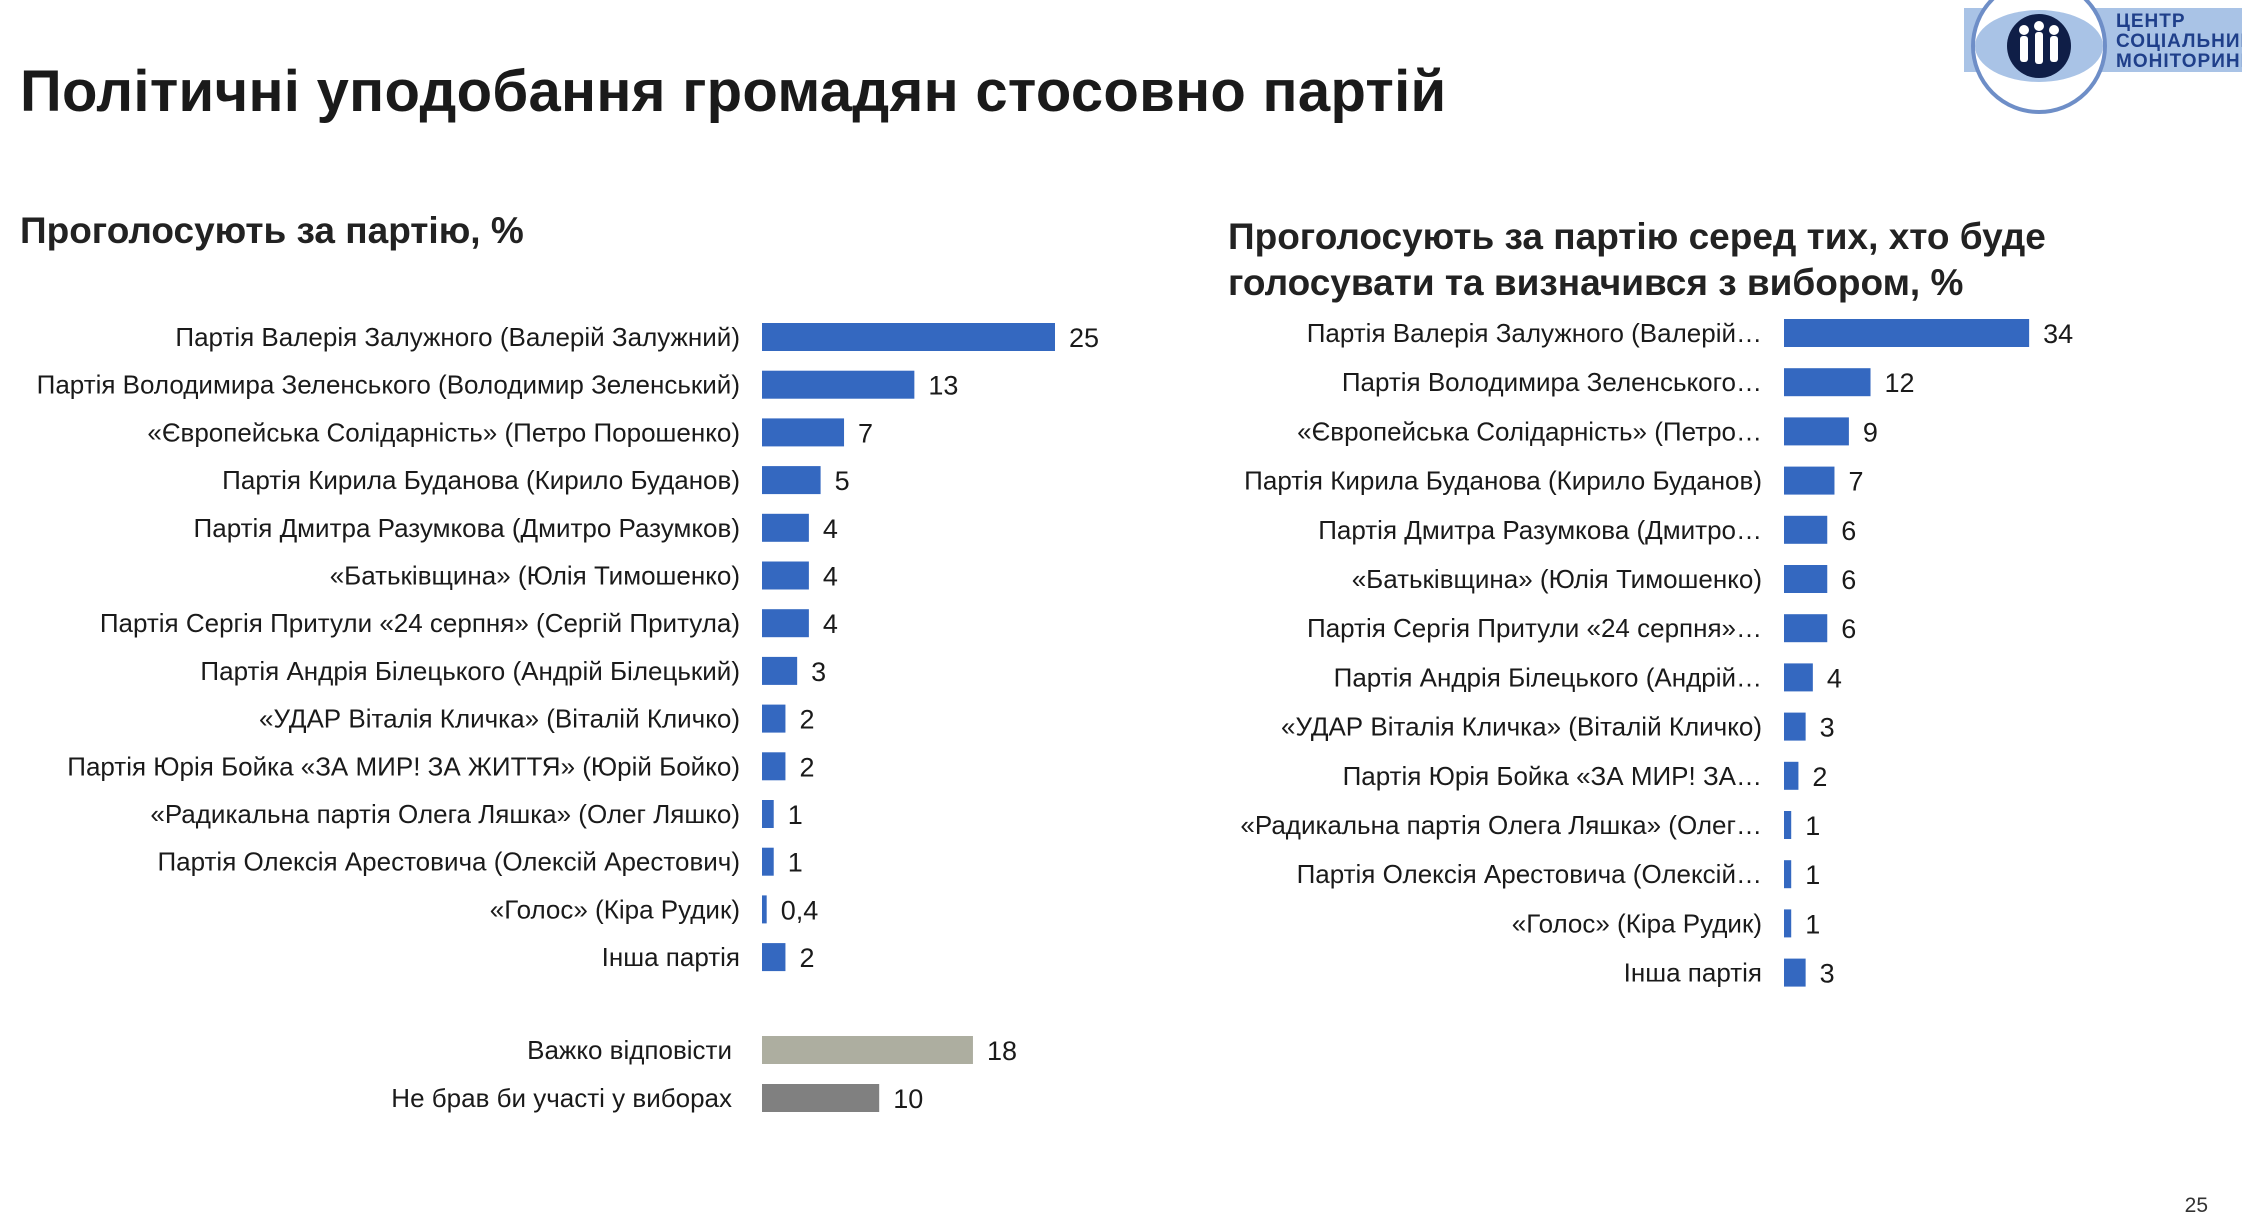  Describe the element at coordinates (1693, 973) in the screenshot. I see `right-category-label: Інша партія` at that location.